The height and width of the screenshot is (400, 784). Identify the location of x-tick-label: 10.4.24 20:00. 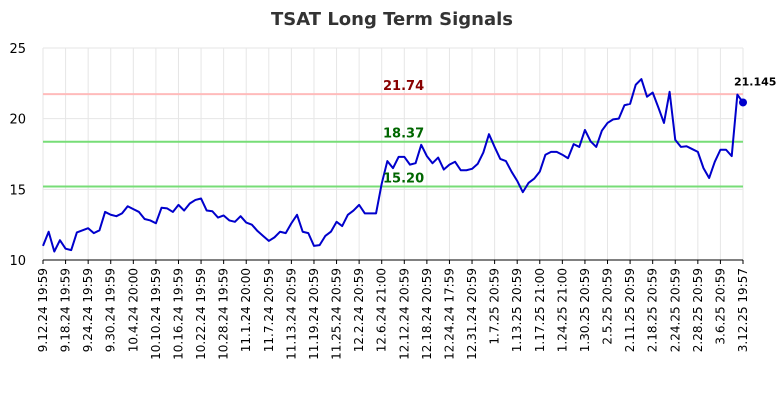
(133, 310).